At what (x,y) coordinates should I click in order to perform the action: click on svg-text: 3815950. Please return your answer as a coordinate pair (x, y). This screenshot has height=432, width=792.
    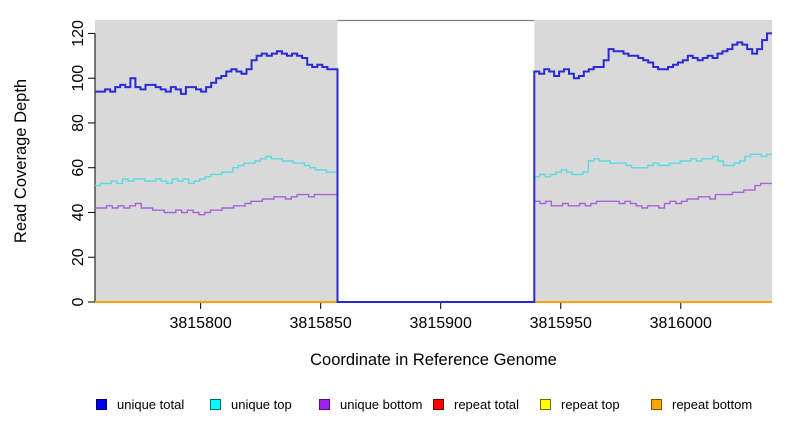
    Looking at the image, I should click on (561, 323).